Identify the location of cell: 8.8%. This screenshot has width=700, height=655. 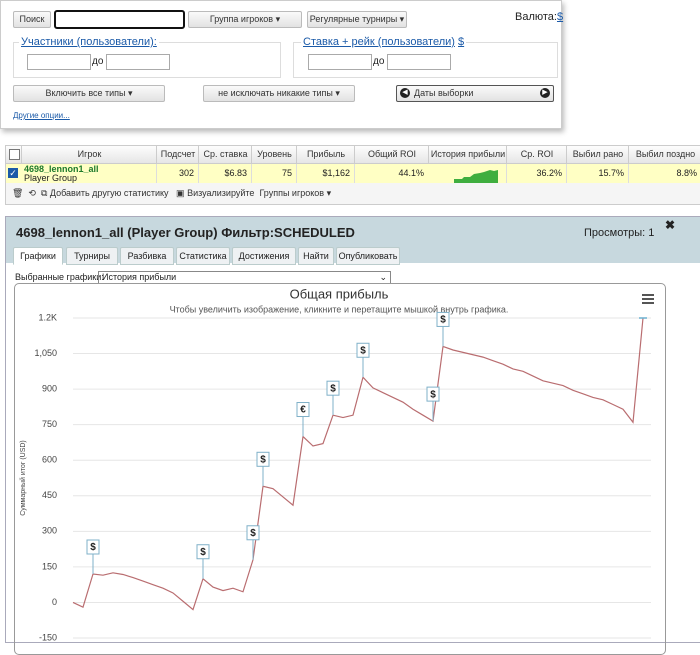
(664, 173).